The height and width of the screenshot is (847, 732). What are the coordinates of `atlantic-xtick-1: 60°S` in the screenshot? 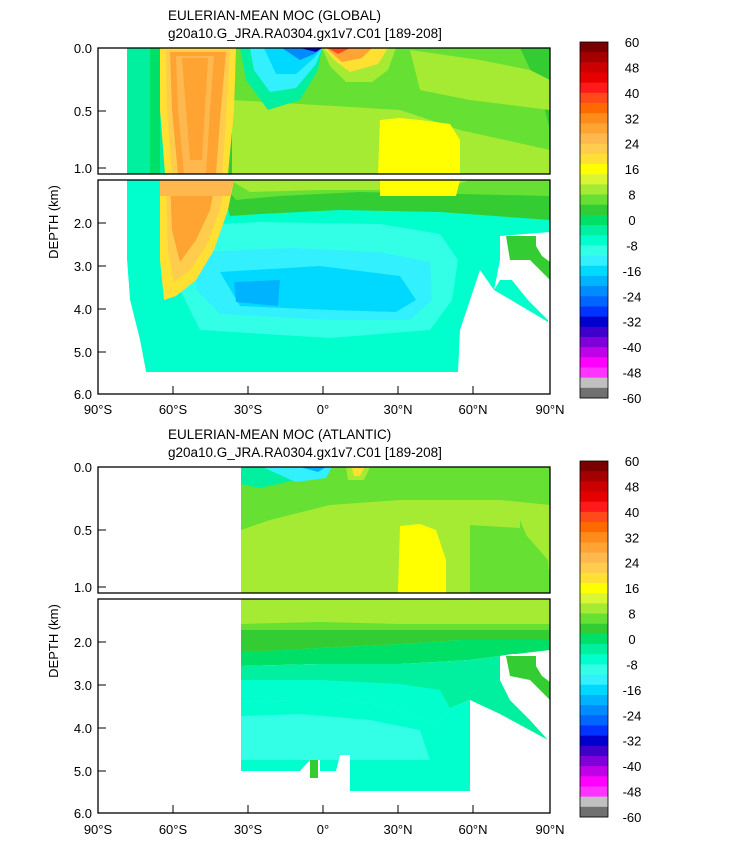 It's located at (173, 829).